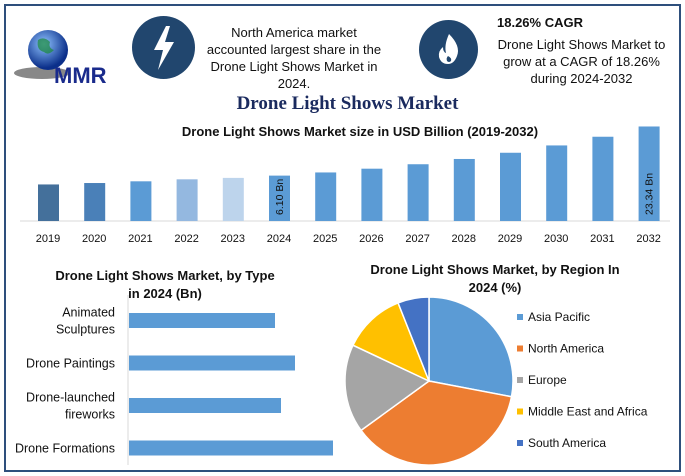 Image resolution: width=685 pixels, height=476 pixels. What do you see at coordinates (326, 196) in the screenshot?
I see `bar-2025` at bounding box center [326, 196].